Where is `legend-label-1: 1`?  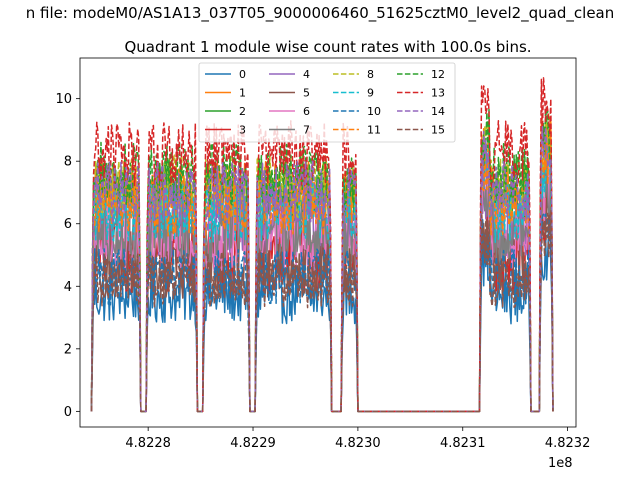
legend-label-1: 1 is located at coordinates (242, 93).